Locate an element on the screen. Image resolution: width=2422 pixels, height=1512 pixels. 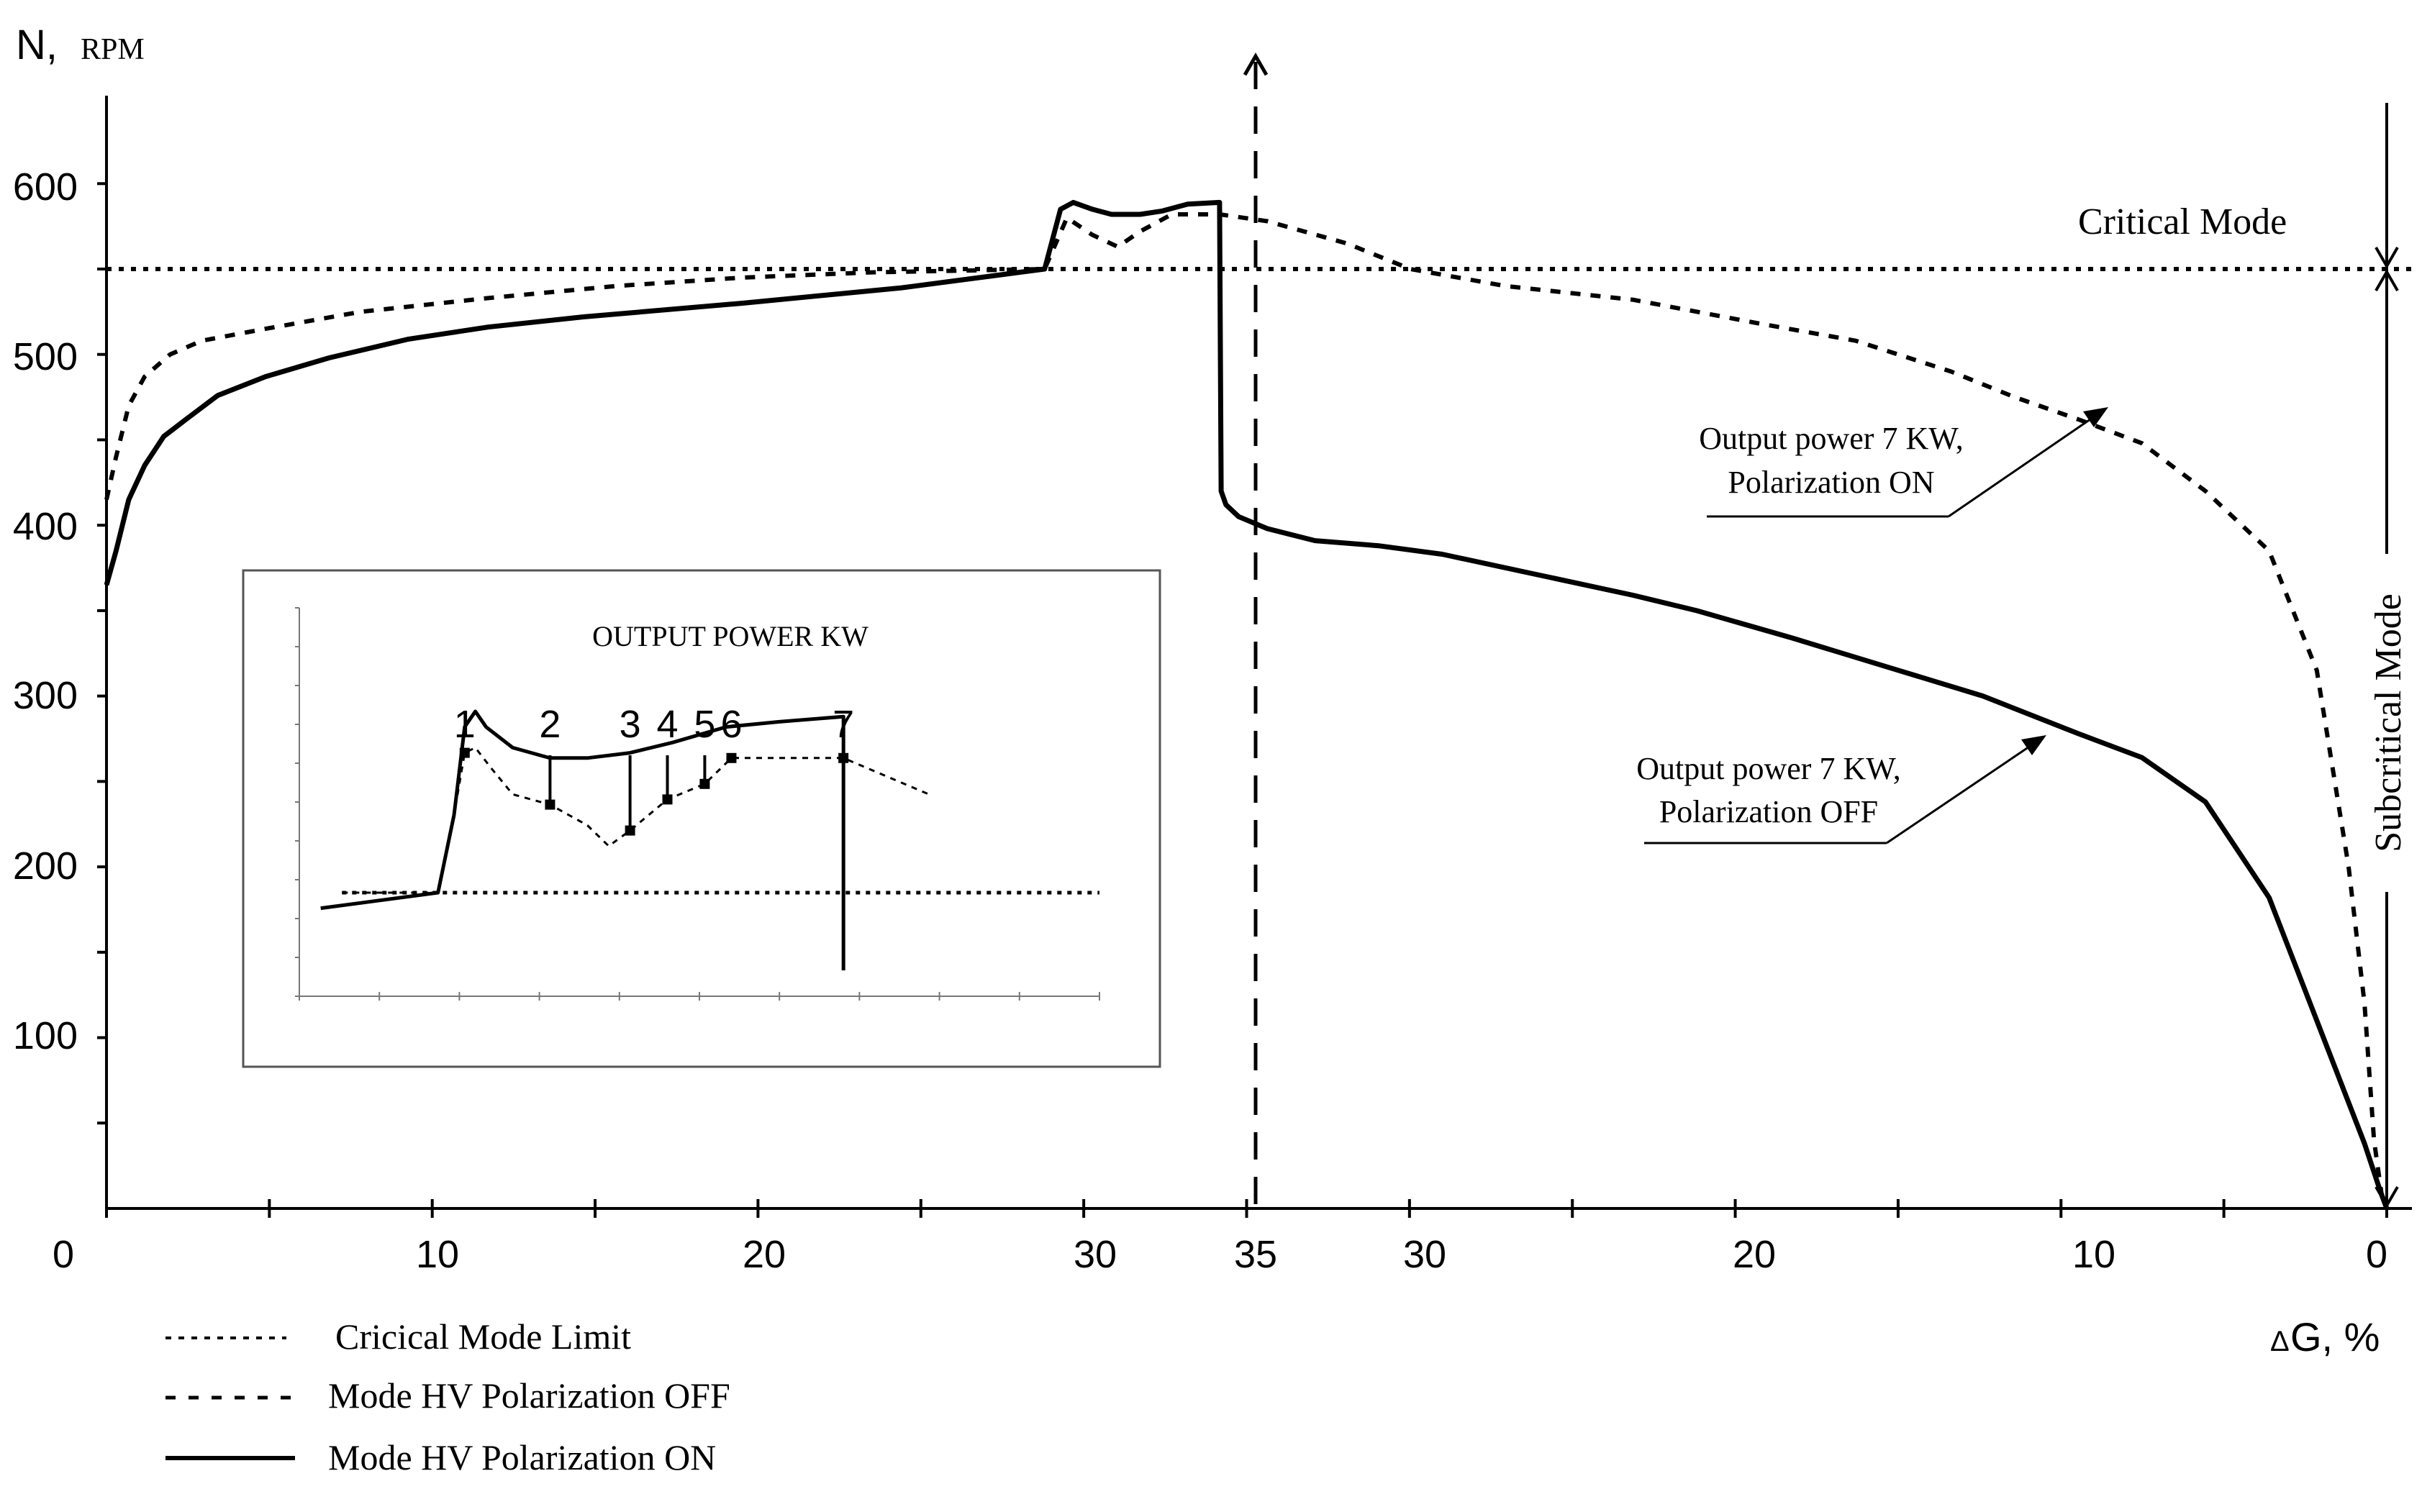
y-axis-title: N, is located at coordinates (37, 45).